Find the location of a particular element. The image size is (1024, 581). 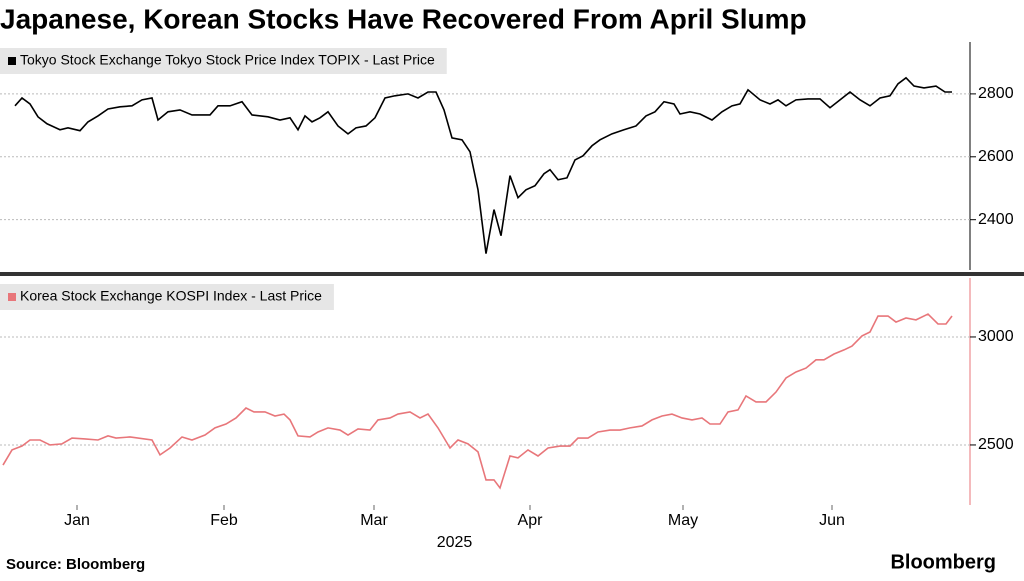

y-tick-label: 2800 is located at coordinates (996, 93).